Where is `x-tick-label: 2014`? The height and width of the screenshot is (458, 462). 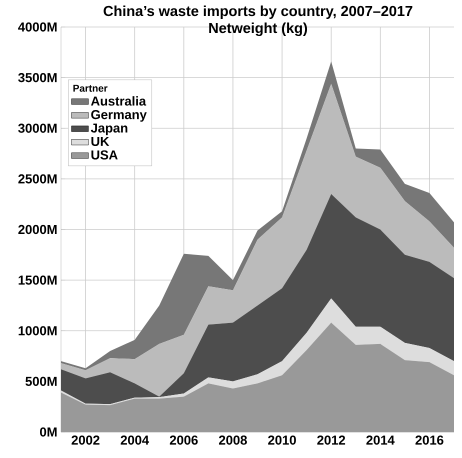 x-tick-label: 2014 is located at coordinates (380, 440).